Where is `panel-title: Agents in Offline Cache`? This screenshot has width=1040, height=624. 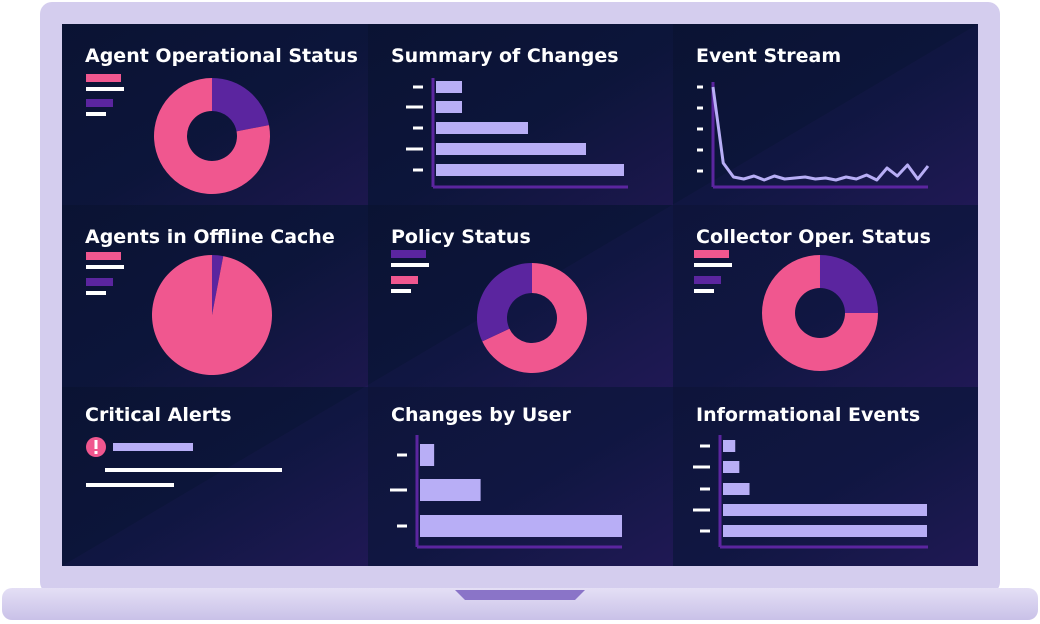
panel-title: Agents in Offline Cache is located at coordinates (210, 237).